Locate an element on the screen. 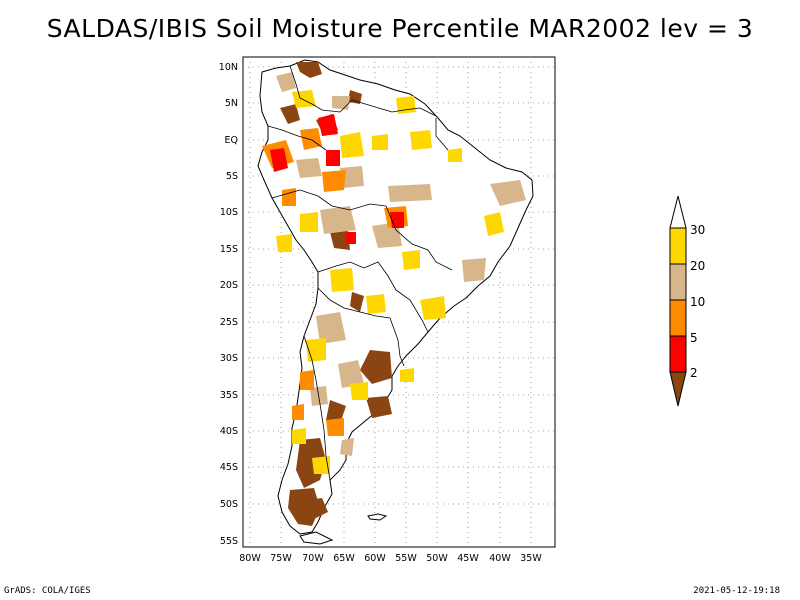  footer-credit: GrADS: COLA/IGES is located at coordinates (47, 591).